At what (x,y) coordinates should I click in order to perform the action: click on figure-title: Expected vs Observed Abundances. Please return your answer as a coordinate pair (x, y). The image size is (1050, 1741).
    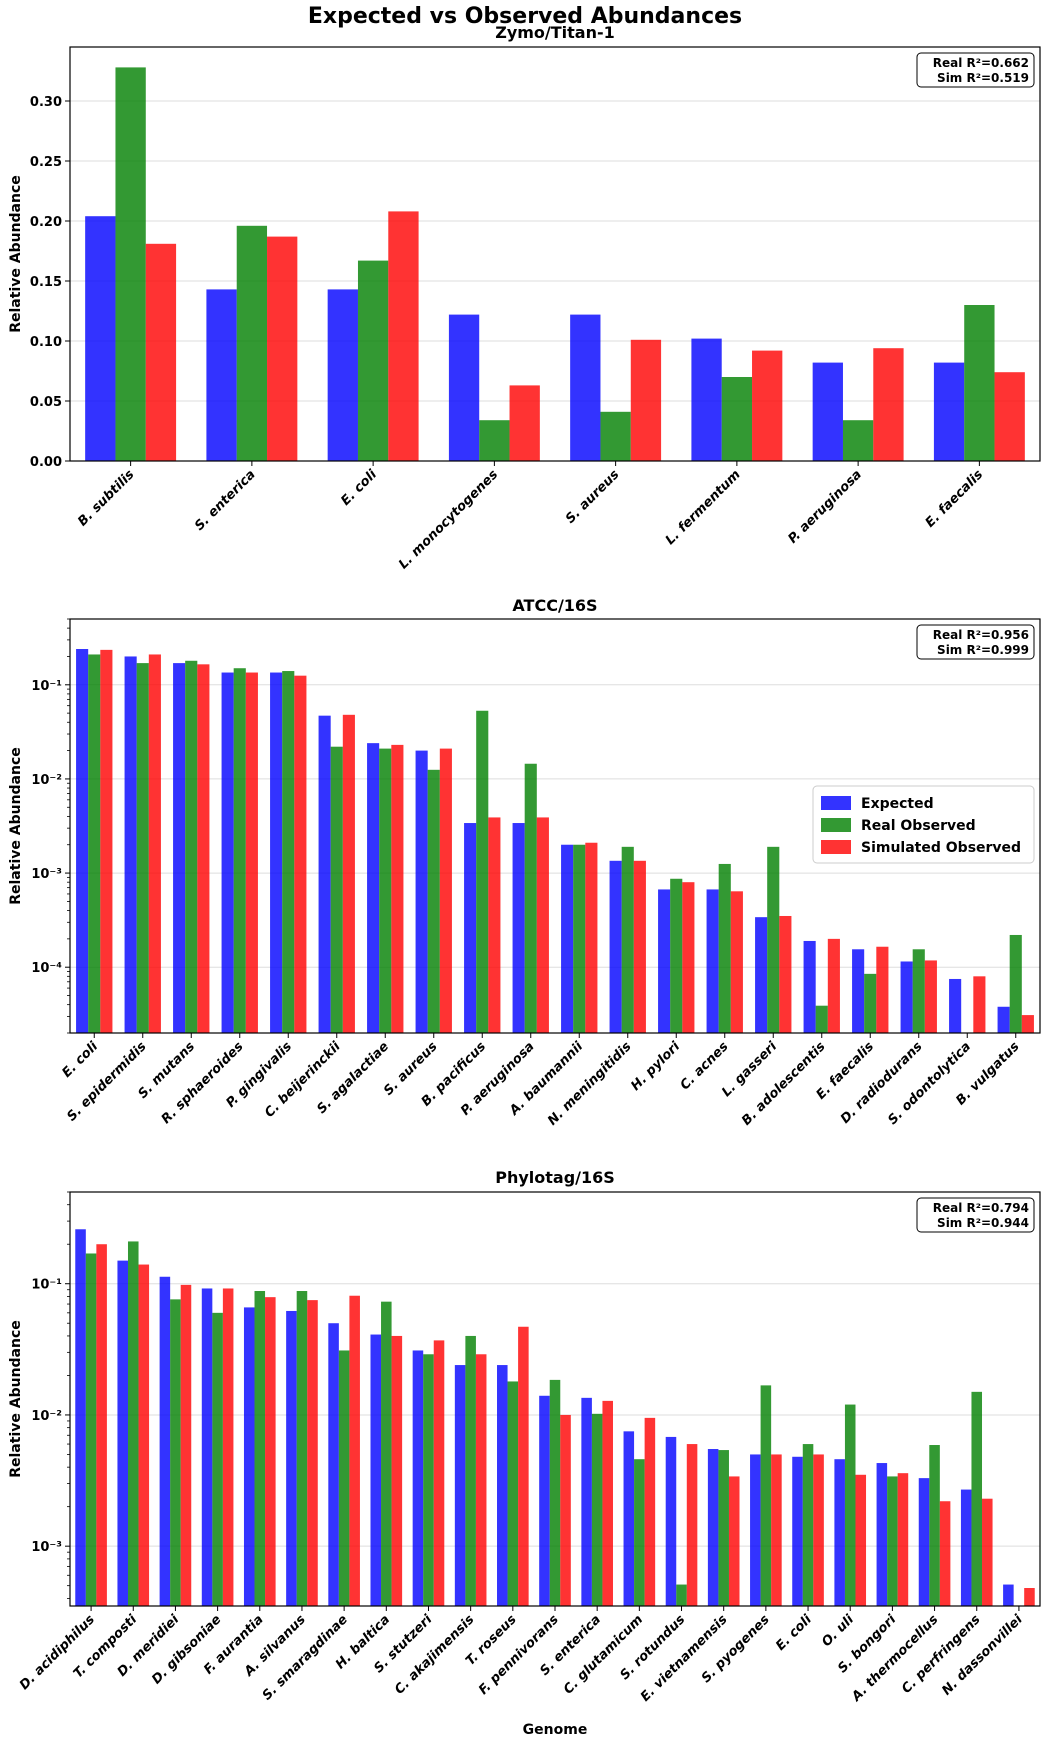
    Looking at the image, I should click on (525, 16).